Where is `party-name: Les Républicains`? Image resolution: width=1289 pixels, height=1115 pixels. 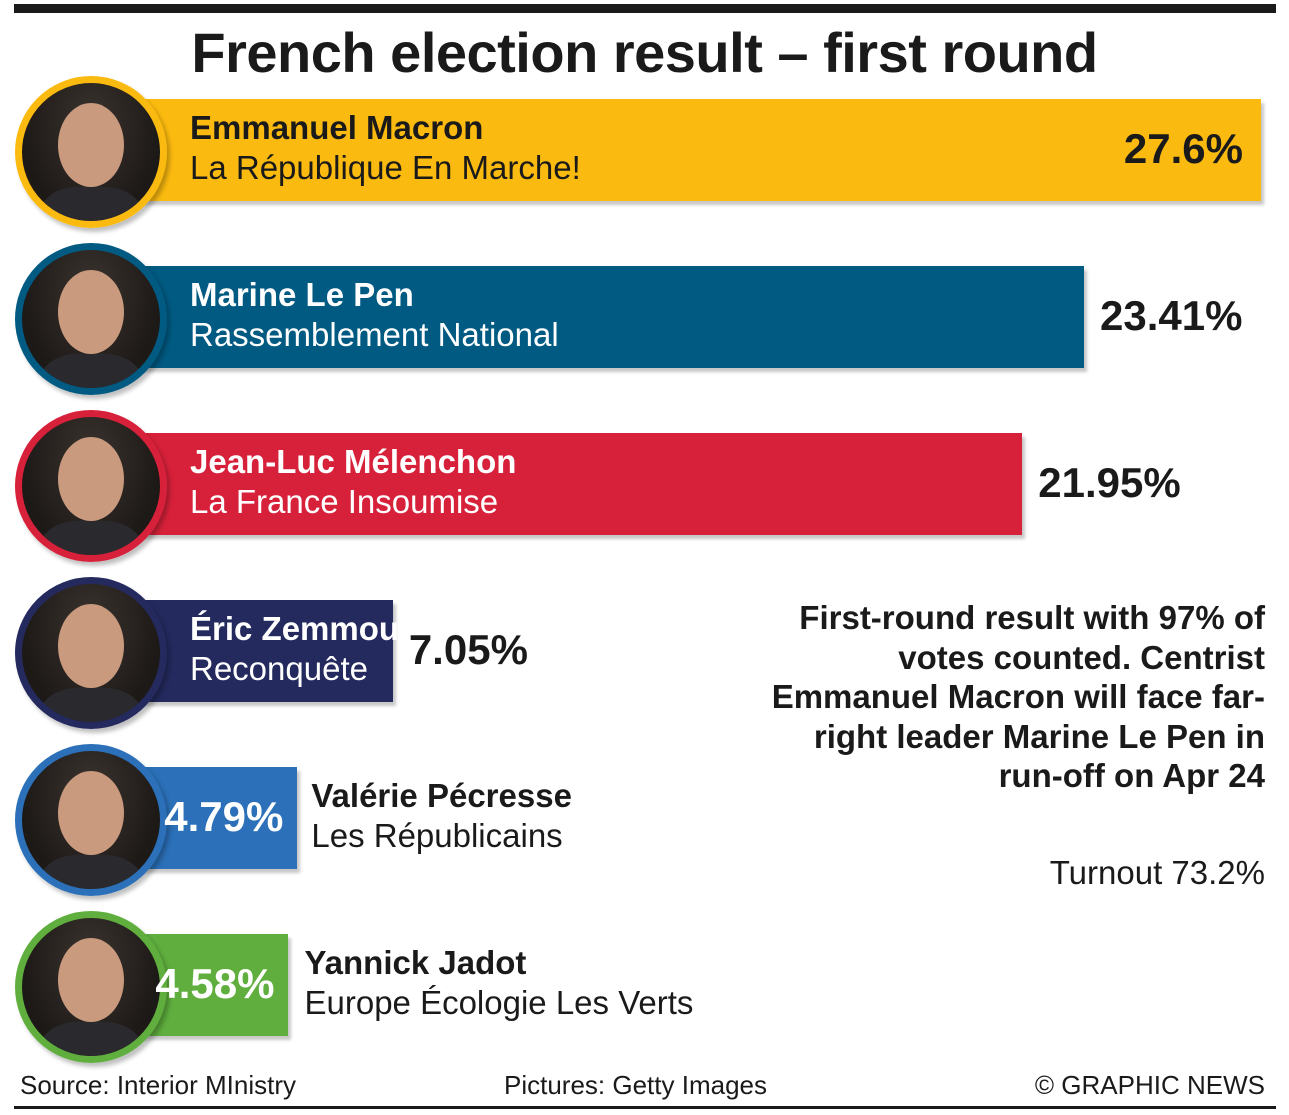
party-name: Les Républicains is located at coordinates (437, 835).